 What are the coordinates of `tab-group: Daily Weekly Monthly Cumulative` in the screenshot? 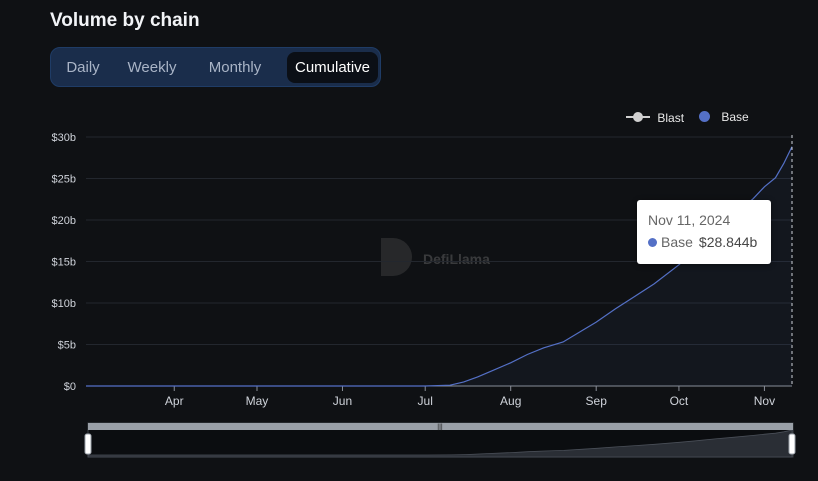 It's located at (215, 67).